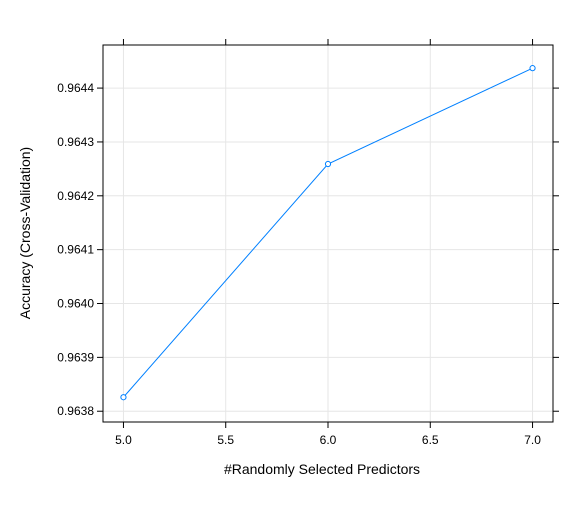 Image resolution: width=588 pixels, height=505 pixels. I want to click on x-tick-label: 6.0, so click(328, 440).